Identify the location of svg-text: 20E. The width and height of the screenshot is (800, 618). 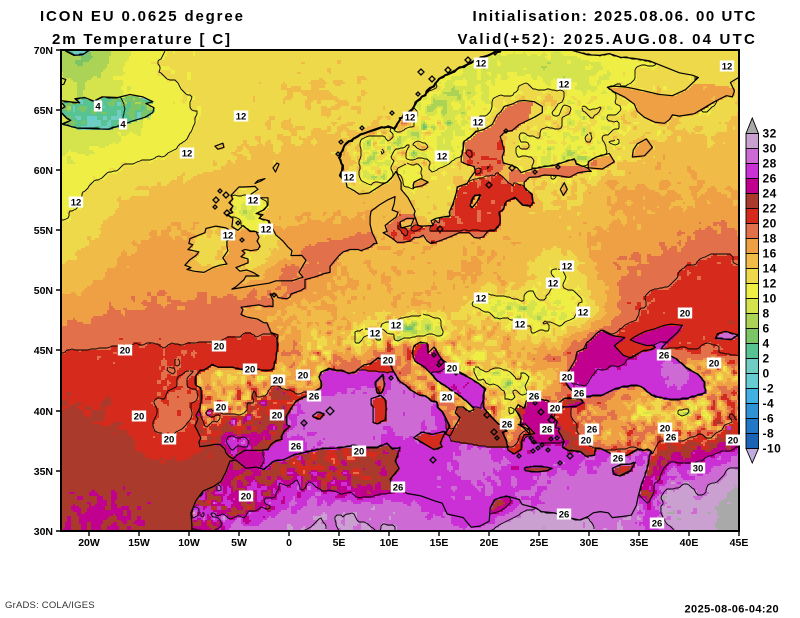
(489, 543).